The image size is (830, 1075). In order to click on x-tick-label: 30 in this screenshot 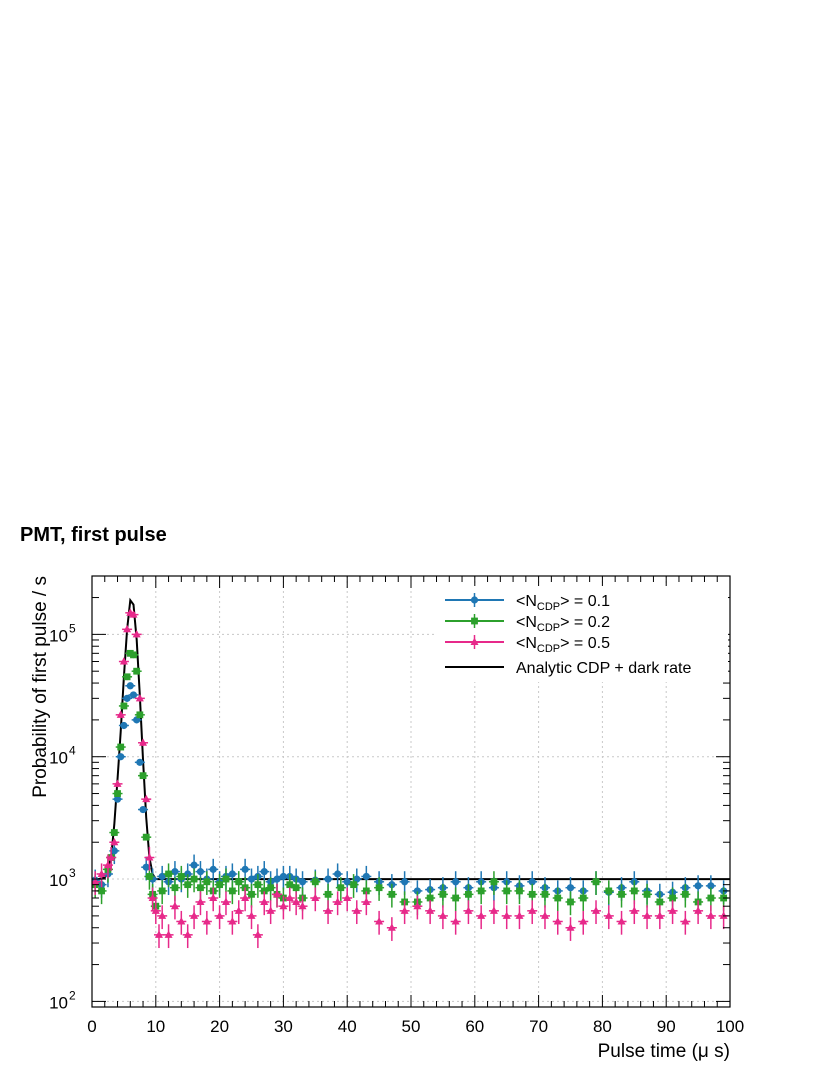, I will do `click(283, 1026)`.